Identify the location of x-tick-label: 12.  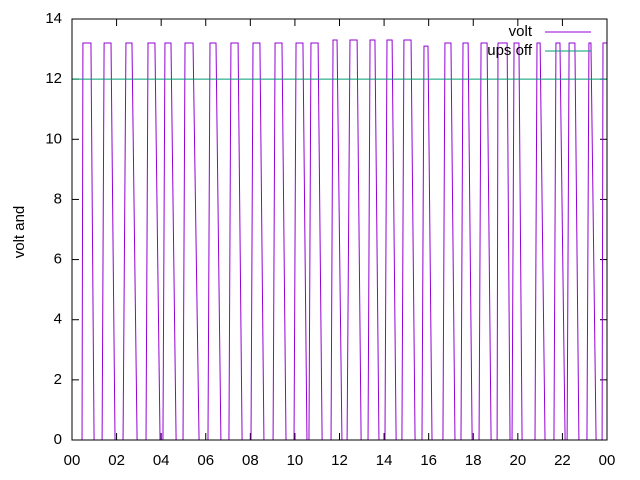
(339, 460).